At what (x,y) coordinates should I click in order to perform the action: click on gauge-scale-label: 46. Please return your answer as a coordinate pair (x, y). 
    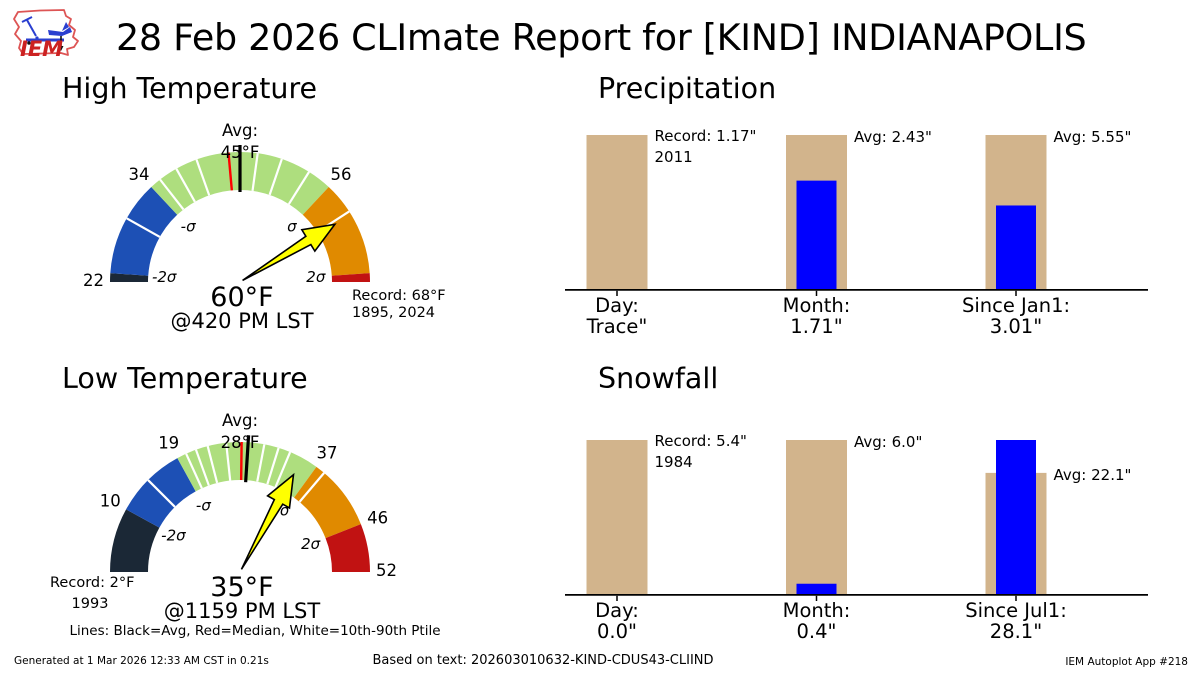
    Looking at the image, I should click on (377, 518).